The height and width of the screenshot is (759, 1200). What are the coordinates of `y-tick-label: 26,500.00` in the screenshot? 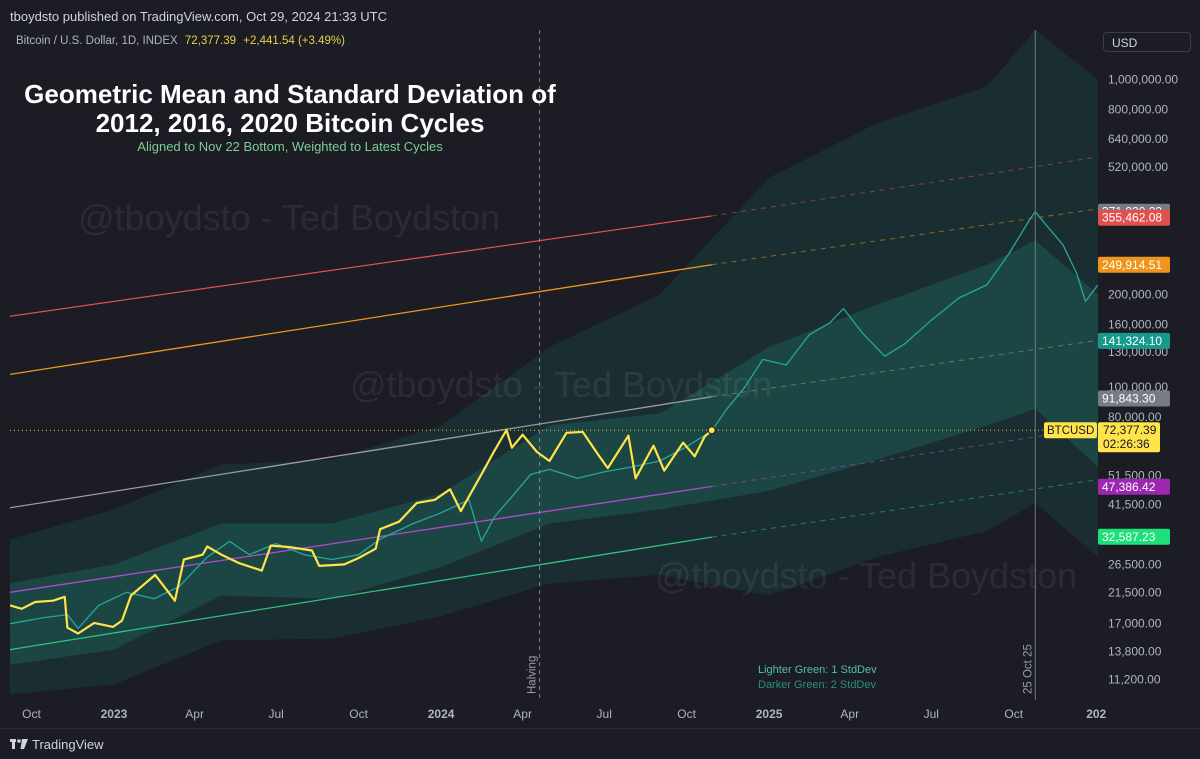 It's located at (1135, 564).